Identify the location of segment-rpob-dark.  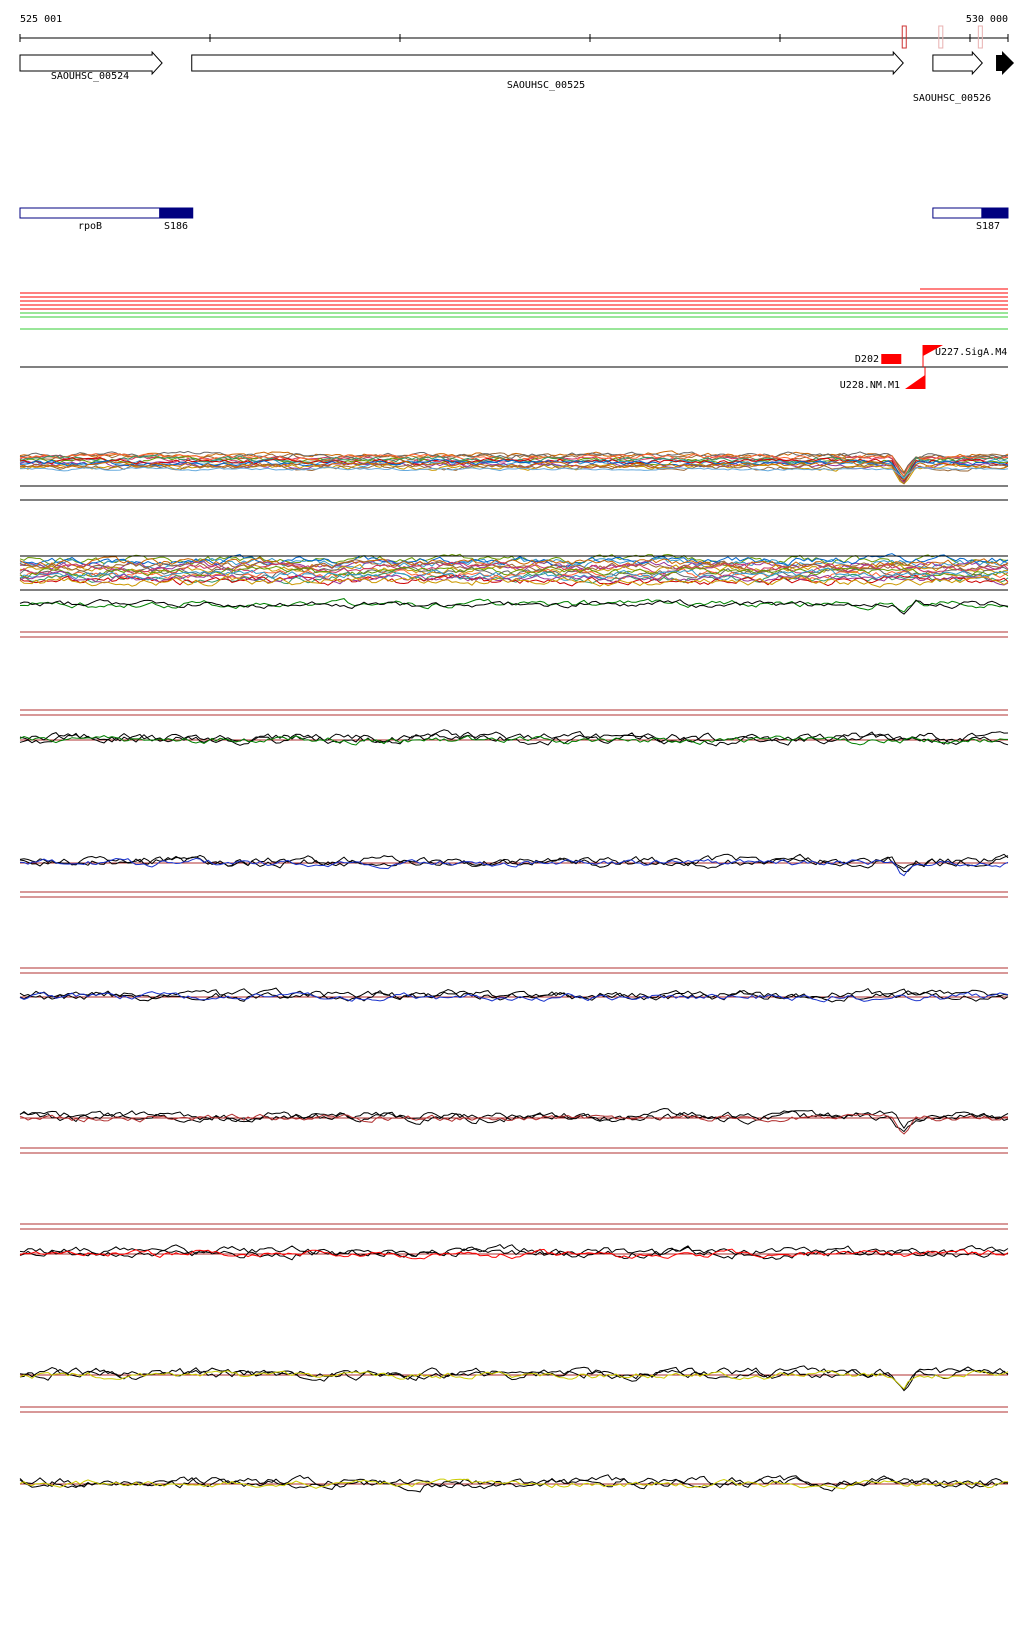
(176, 213).